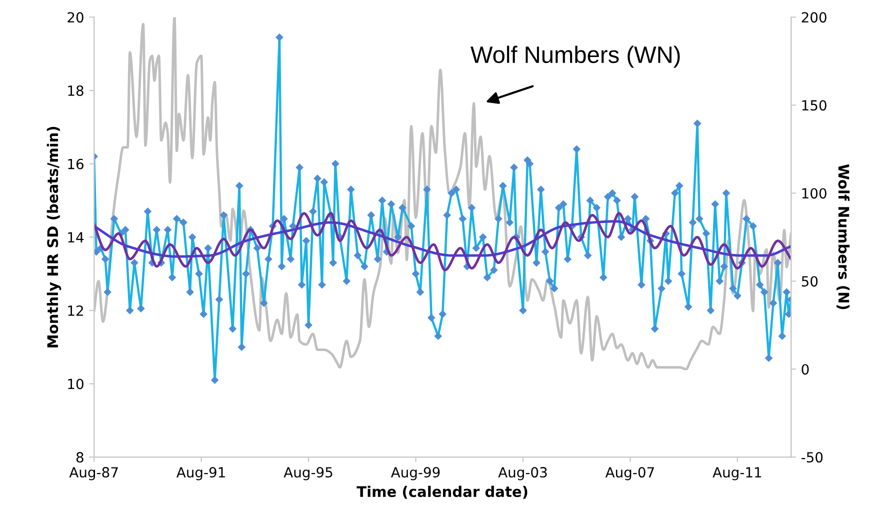 The image size is (879, 520). What do you see at coordinates (805, 369) in the screenshot?
I see `y2-tick-label: 0` at bounding box center [805, 369].